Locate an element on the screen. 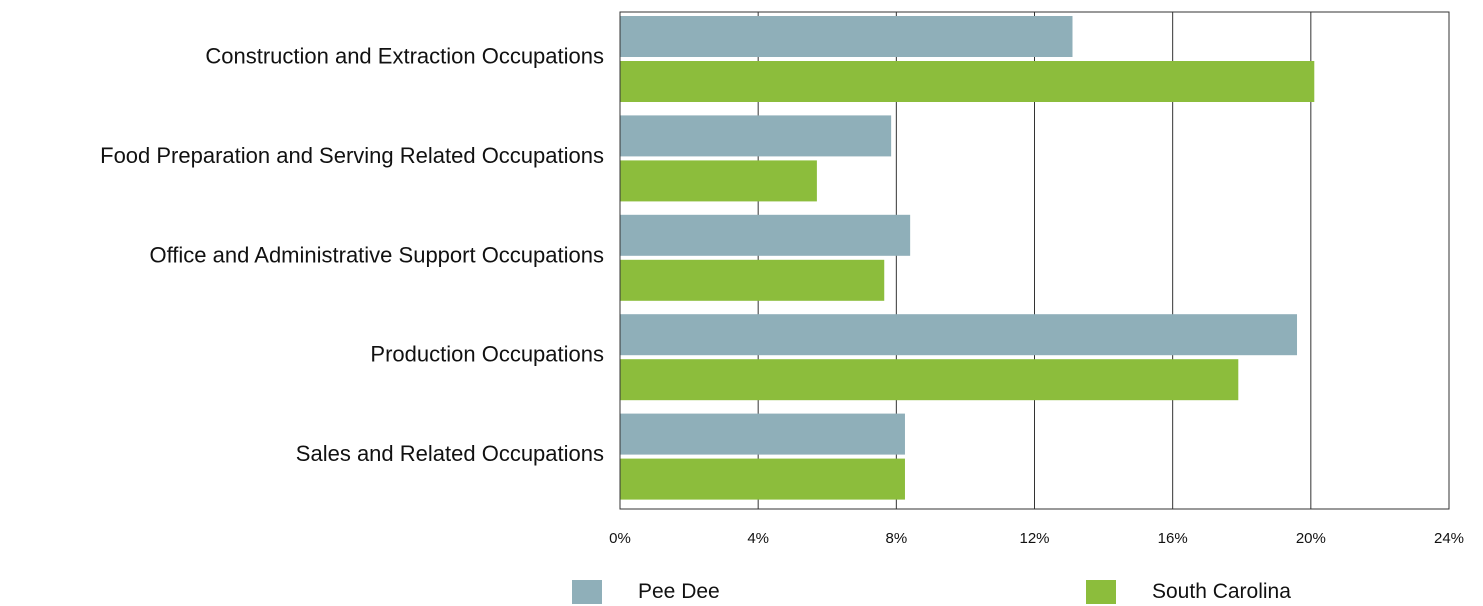  legend-item-south-carolina: South Carolina is located at coordinates (1188, 592).